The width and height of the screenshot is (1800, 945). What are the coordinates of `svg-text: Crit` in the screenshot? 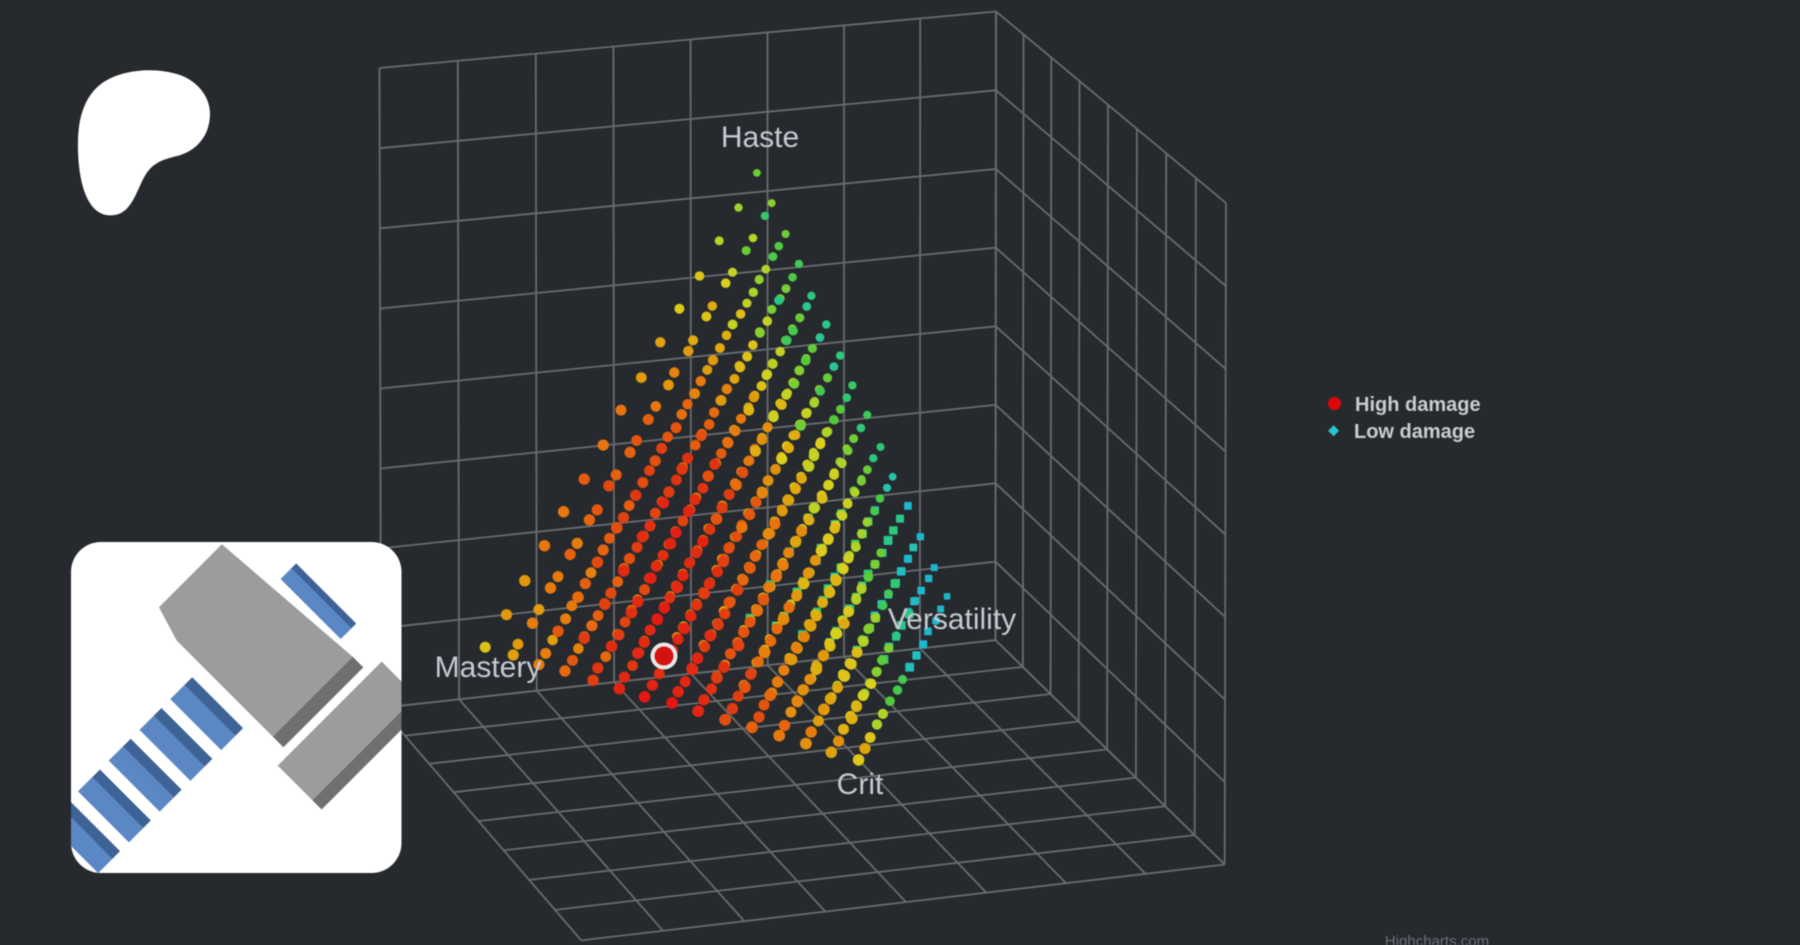 It's located at (860, 784).